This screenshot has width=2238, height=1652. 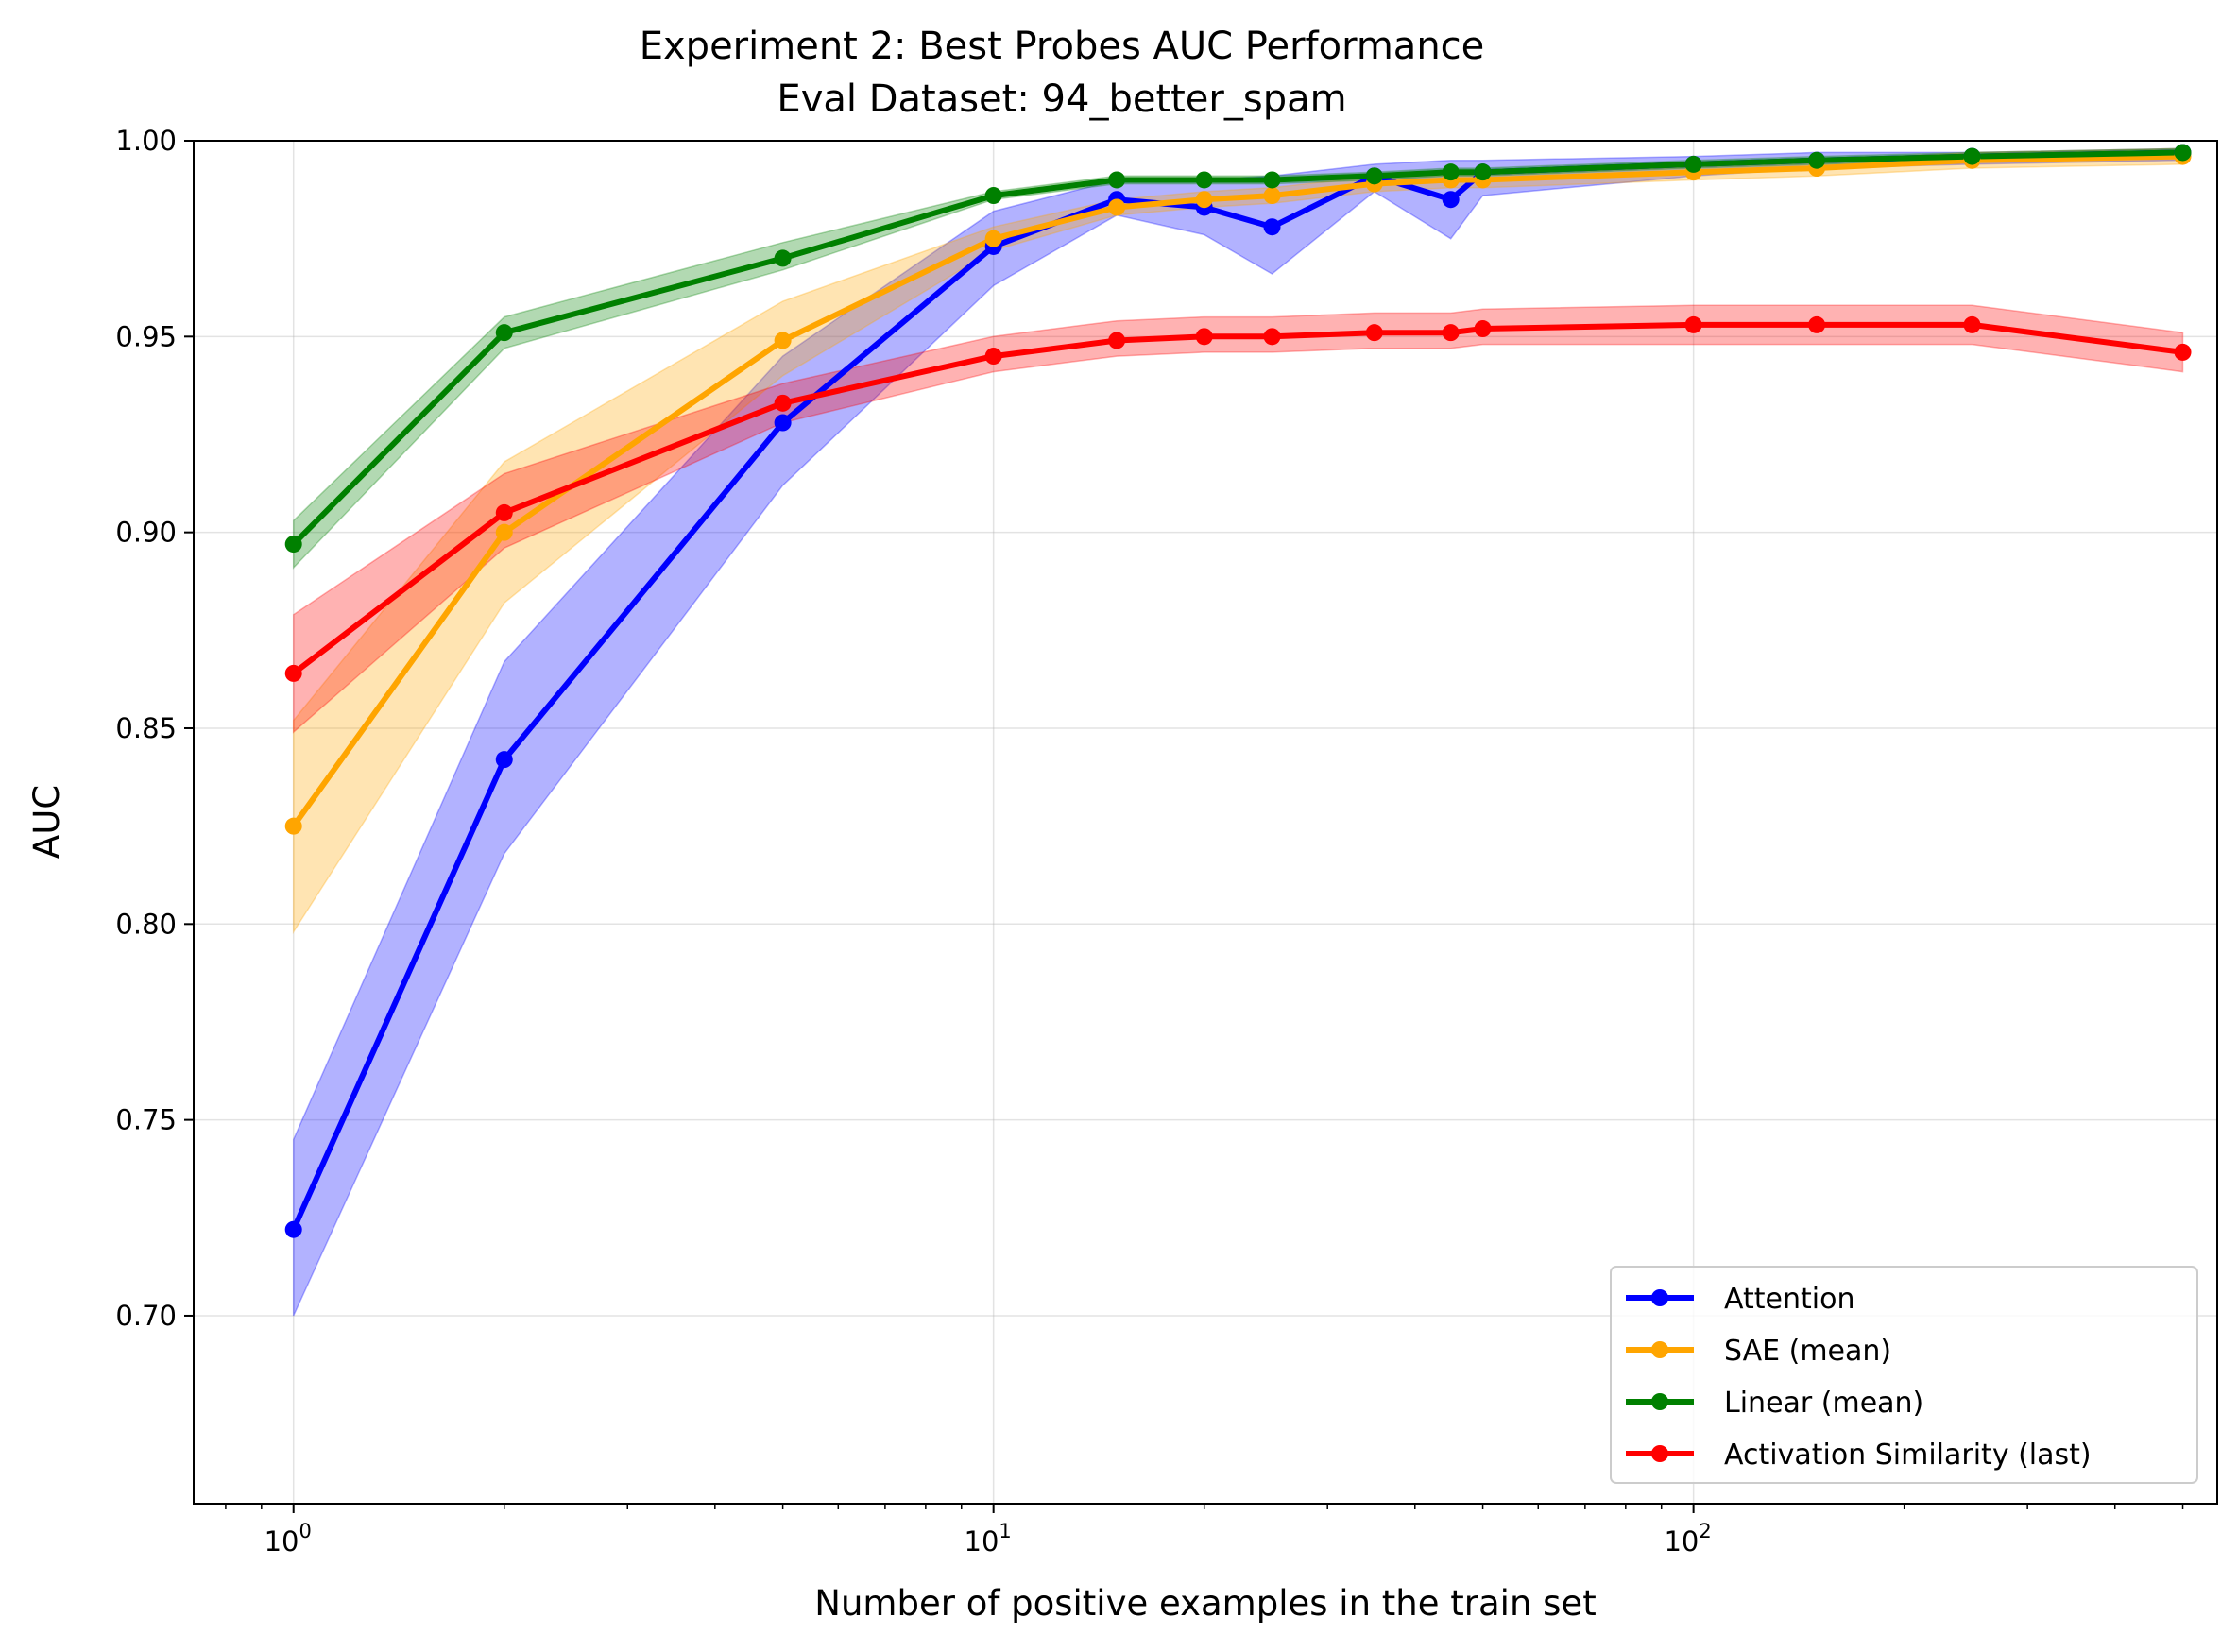 I want to click on x-tick-label: 10¹, so click(x=989, y=1539).